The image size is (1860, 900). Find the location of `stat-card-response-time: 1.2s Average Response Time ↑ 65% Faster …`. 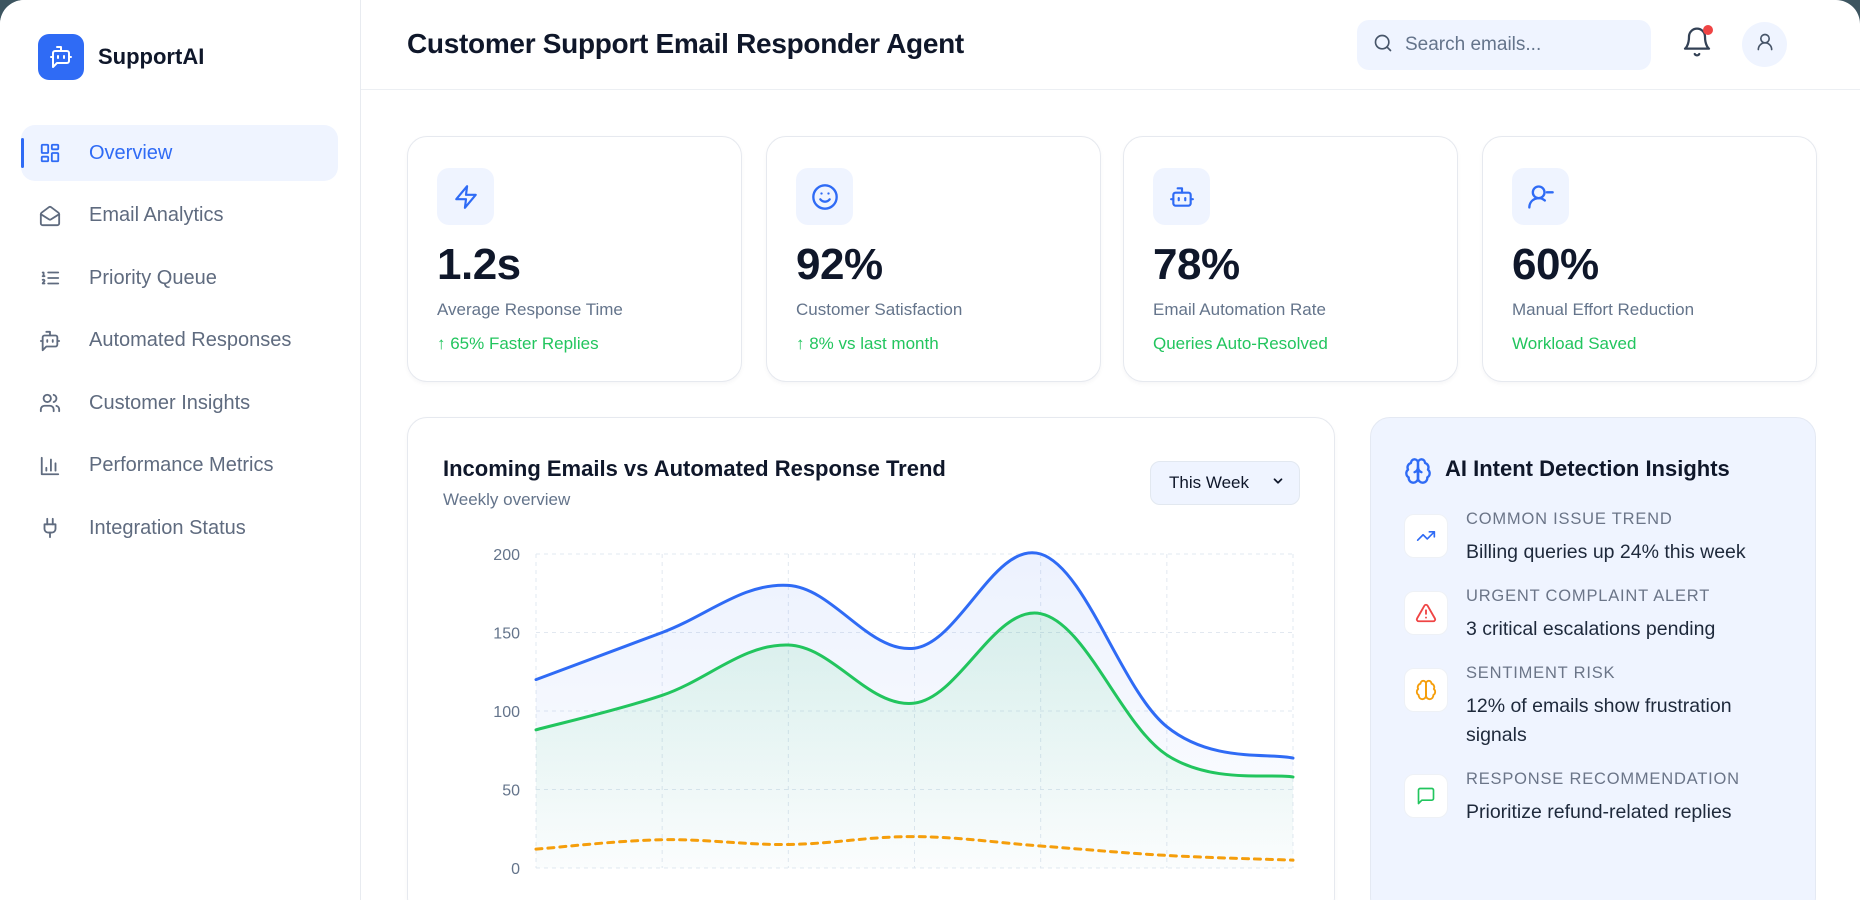

stat-card-response-time: 1.2s Average Response Time ↑ 65% Faster … is located at coordinates (574, 259).